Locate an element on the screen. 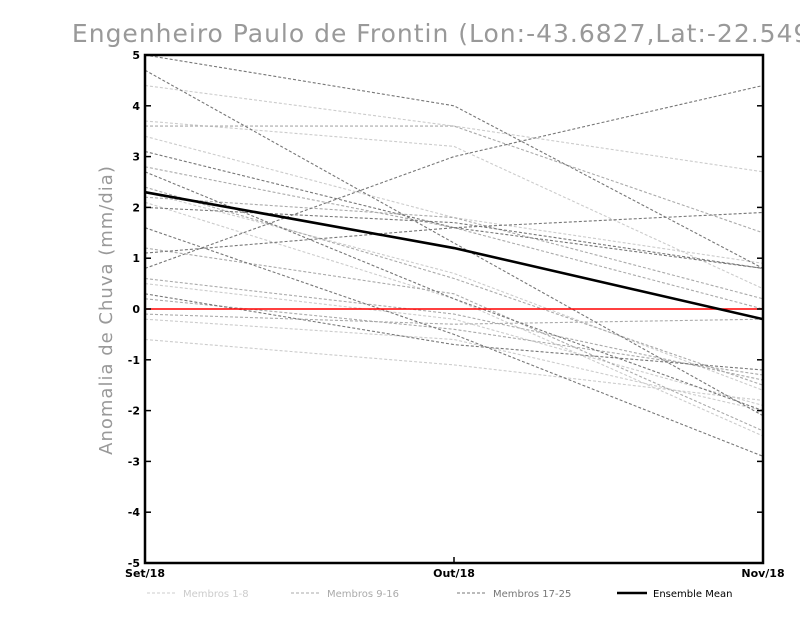 Image resolution: width=800 pixels, height=618 pixels. y-tick-label: -3 is located at coordinates (134, 461).